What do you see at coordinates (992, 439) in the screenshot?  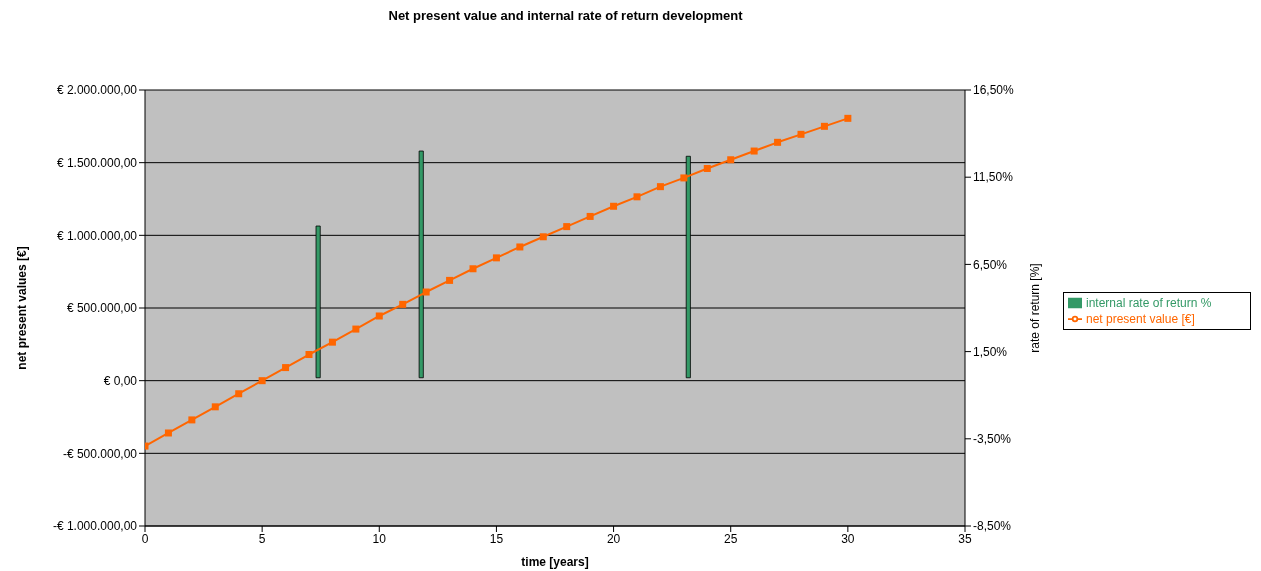 I see `y2-tick-label: -3,50%` at bounding box center [992, 439].